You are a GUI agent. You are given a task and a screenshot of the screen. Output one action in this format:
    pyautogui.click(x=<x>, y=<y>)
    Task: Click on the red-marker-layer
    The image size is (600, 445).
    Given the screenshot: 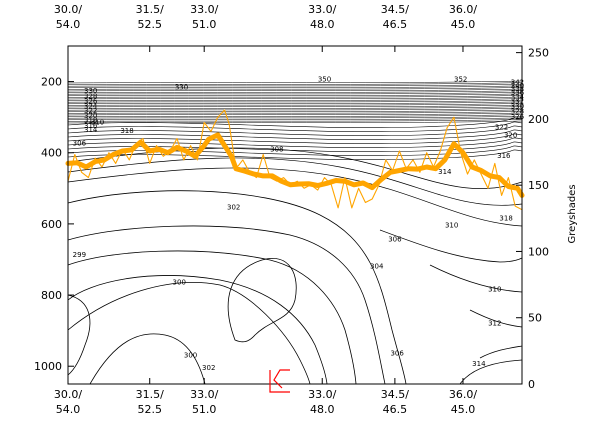 What is the action you would take?
    pyautogui.click(x=279, y=381)
    